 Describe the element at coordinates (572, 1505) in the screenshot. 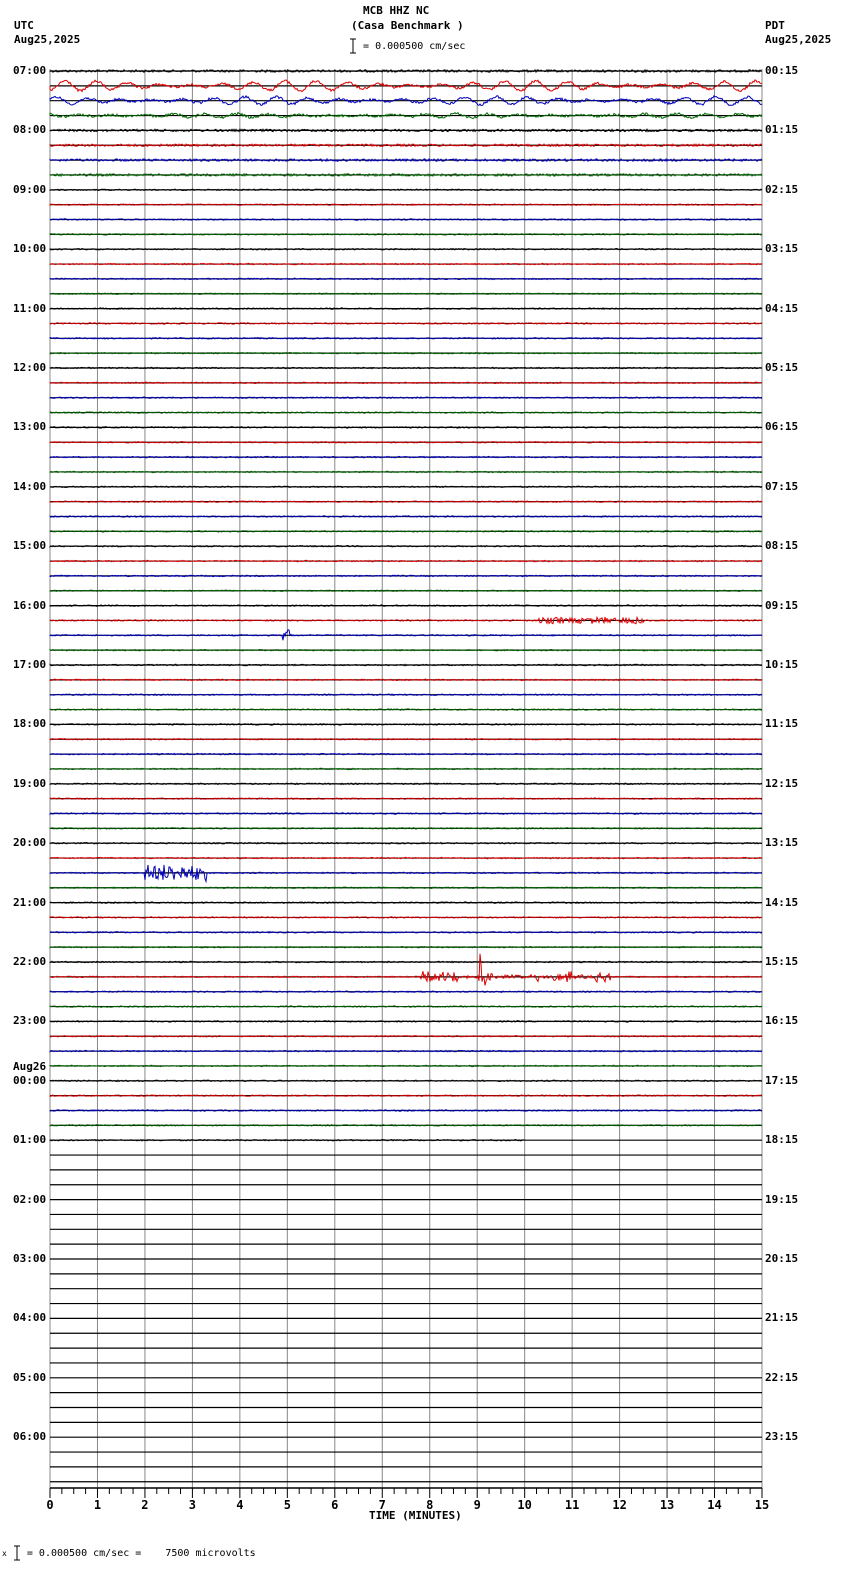

I see `x-tick-label: 11` at that location.